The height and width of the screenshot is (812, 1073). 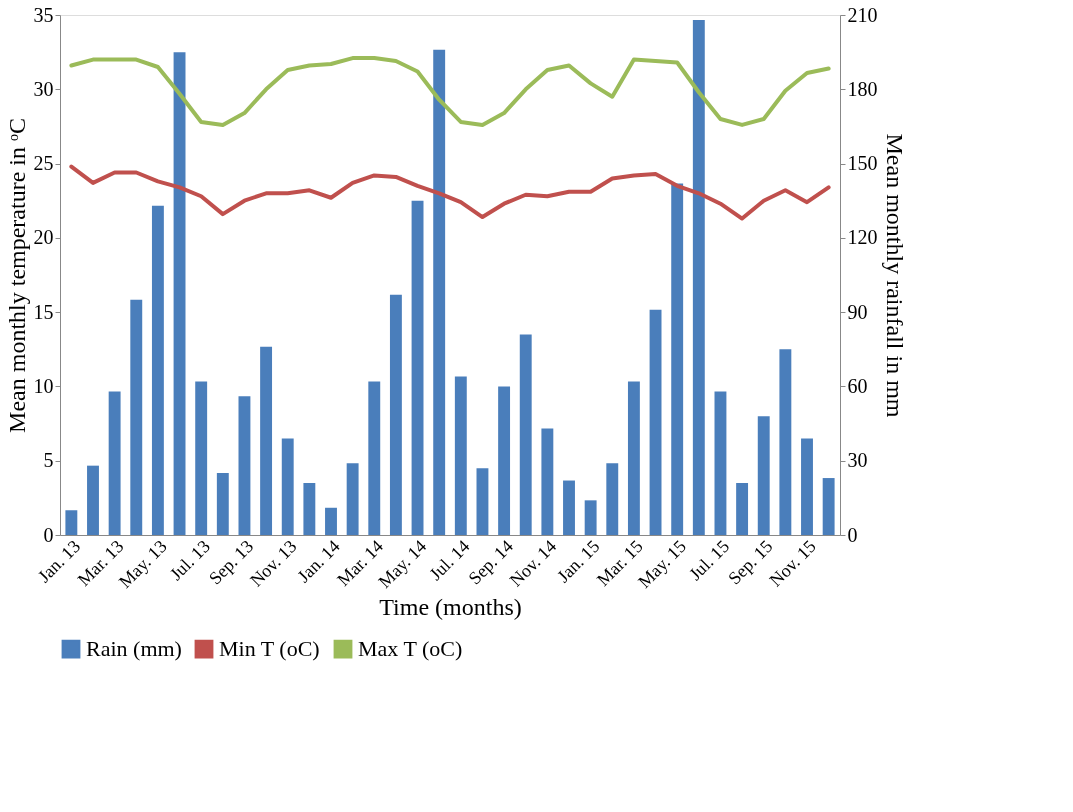 What do you see at coordinates (16, 275) in the screenshot?
I see `y-axis-title: Mean monthly temperature in ᵒC` at bounding box center [16, 275].